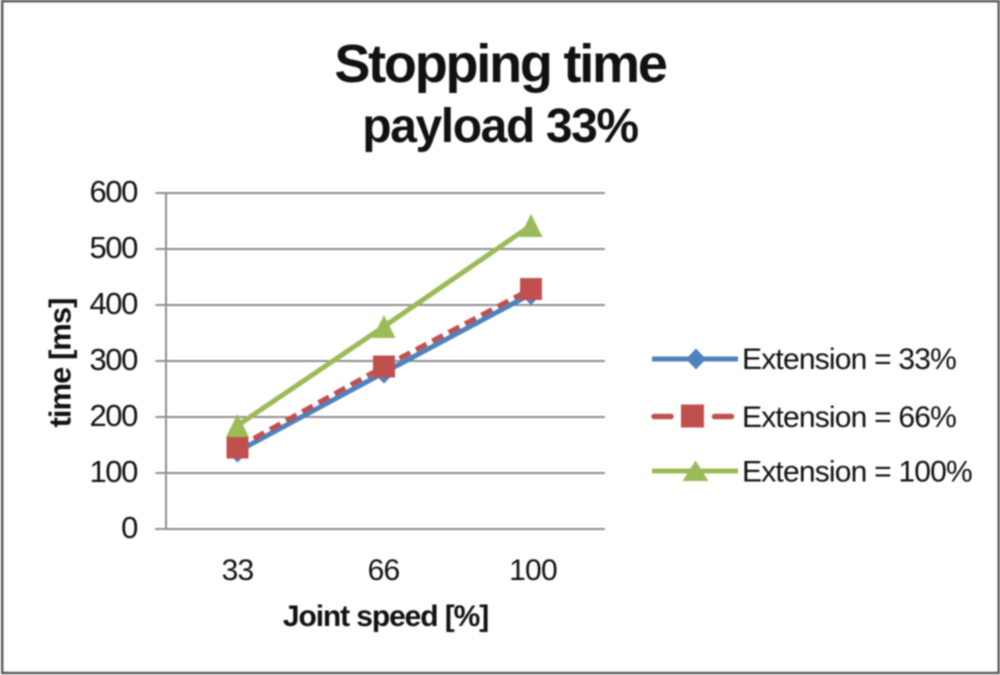  What do you see at coordinates (129, 527) in the screenshot?
I see `svg-text: 0` at bounding box center [129, 527].